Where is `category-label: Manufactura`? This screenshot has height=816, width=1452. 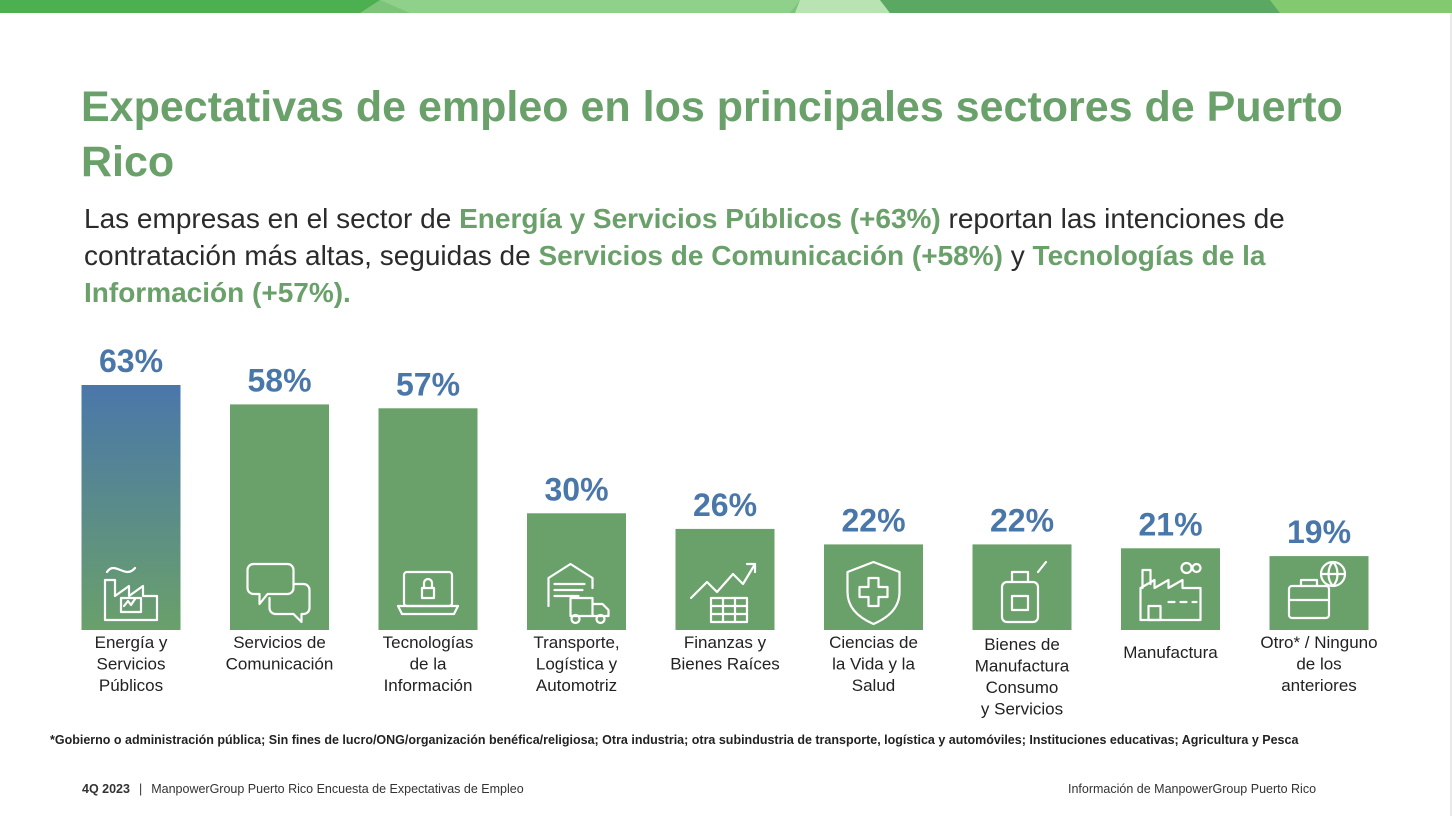 category-label: Manufactura is located at coordinates (1170, 652).